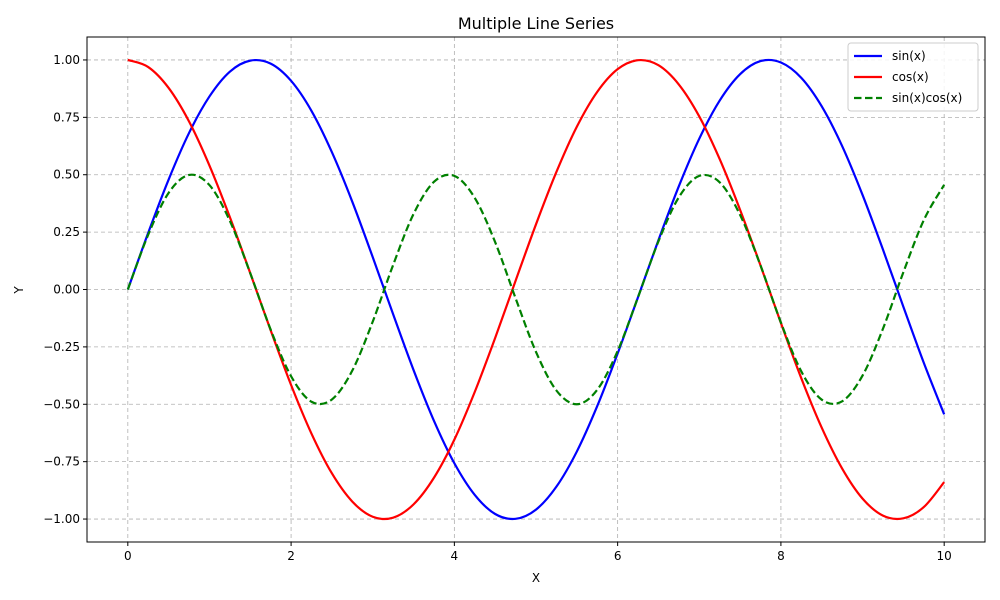  What do you see at coordinates (66, 117) in the screenshot?
I see `y-tick-label: 0.75` at bounding box center [66, 117].